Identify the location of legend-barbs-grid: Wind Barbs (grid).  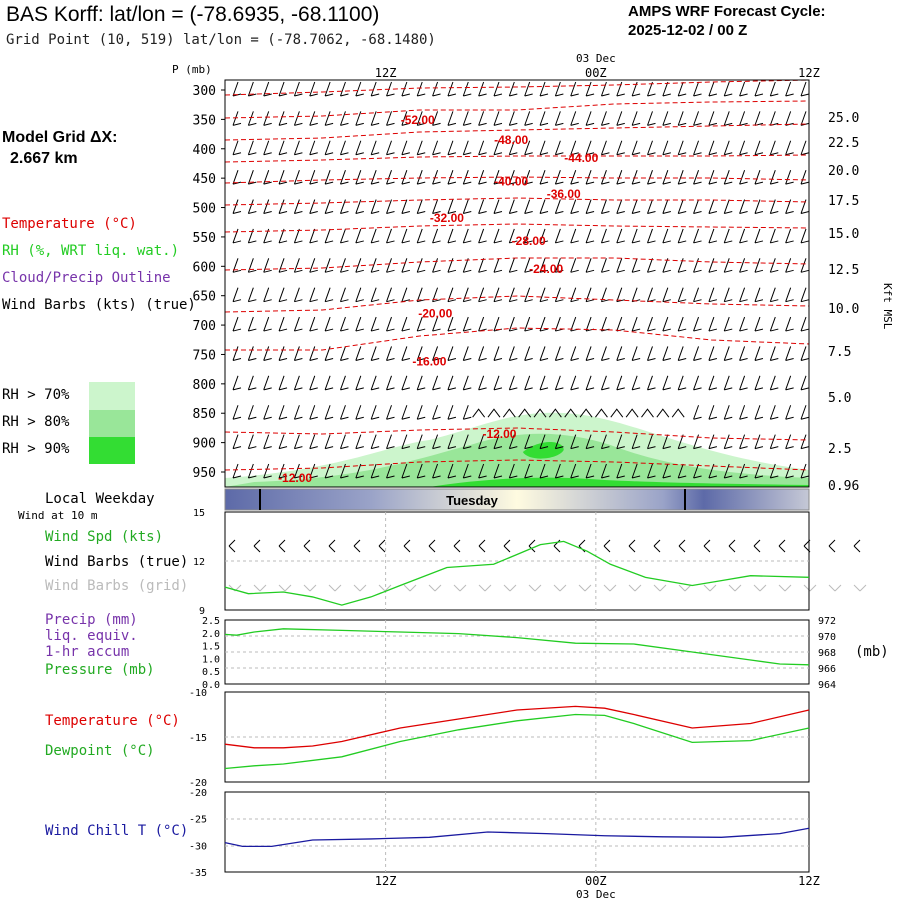
(117, 586).